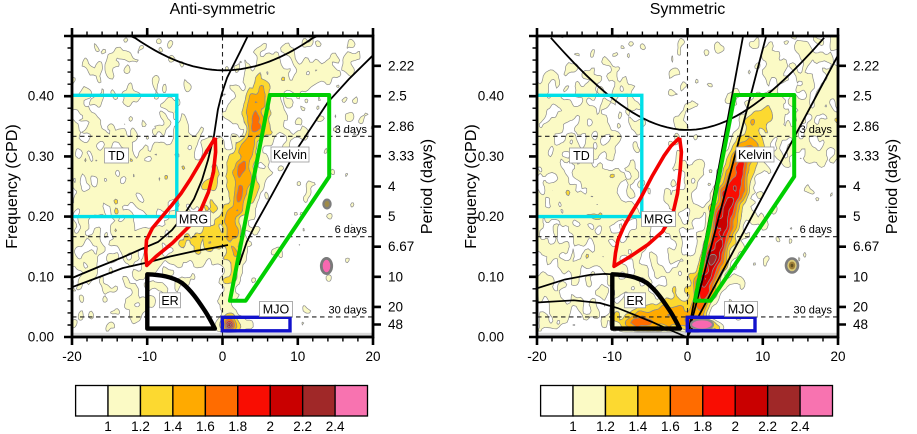 The width and height of the screenshot is (917, 434). What do you see at coordinates (223, 9) in the screenshot?
I see `svg-text: Anti-symmetric` at bounding box center [223, 9].